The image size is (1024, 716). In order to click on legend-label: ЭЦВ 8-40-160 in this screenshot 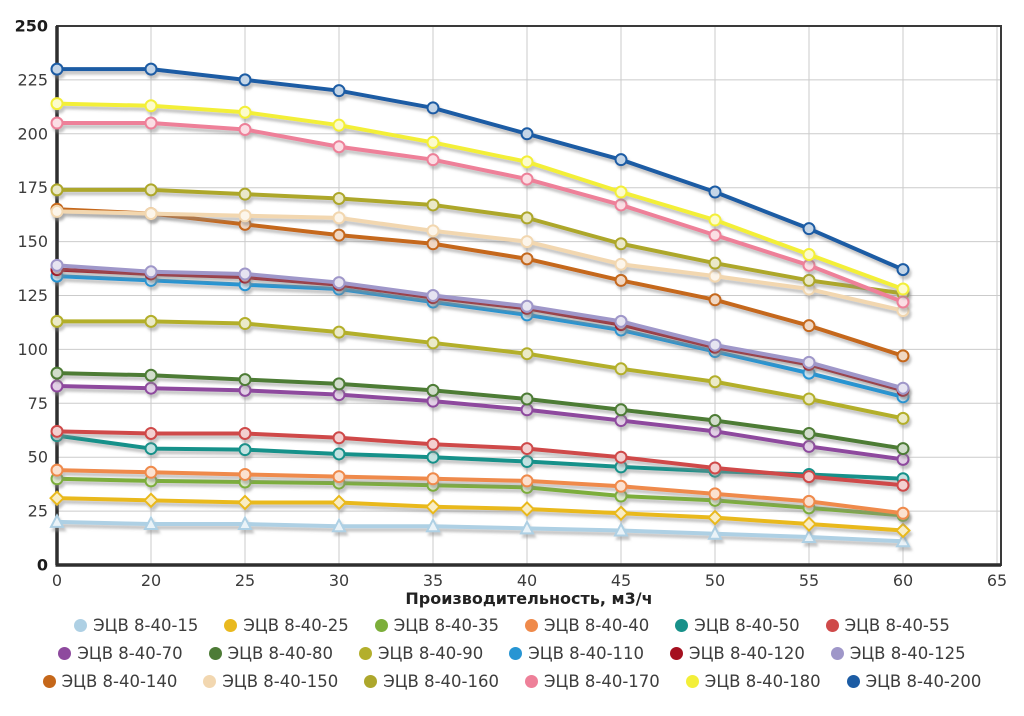, I will do `click(441, 681)`.